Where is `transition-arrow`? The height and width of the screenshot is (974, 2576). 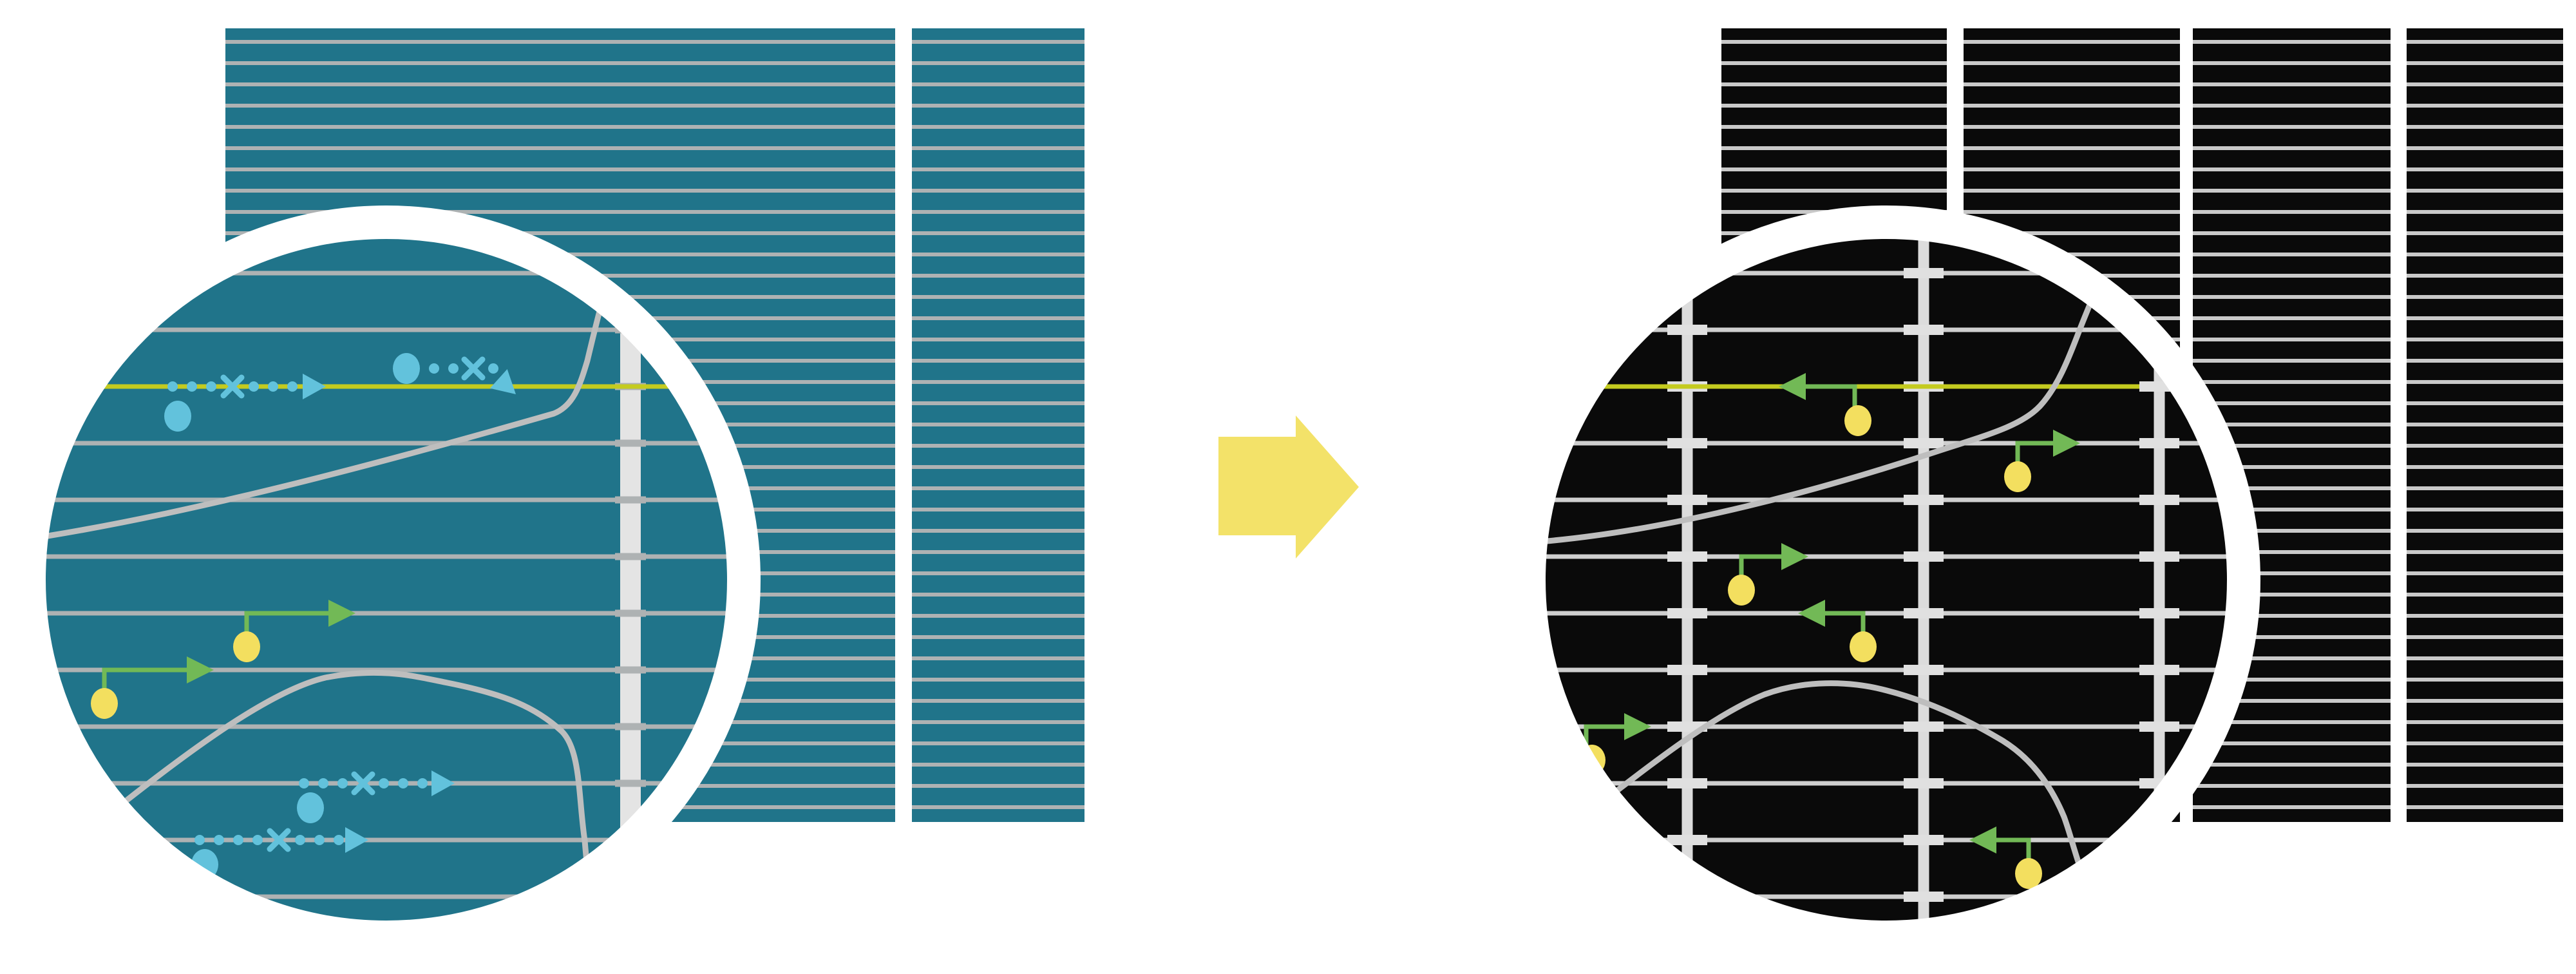 transition-arrow is located at coordinates (1288, 487).